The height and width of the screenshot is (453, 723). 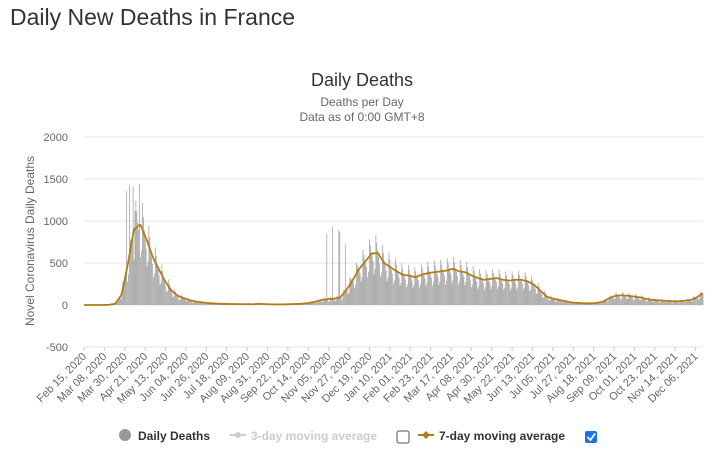 I want to click on avg3-checkbox, so click(x=403, y=437).